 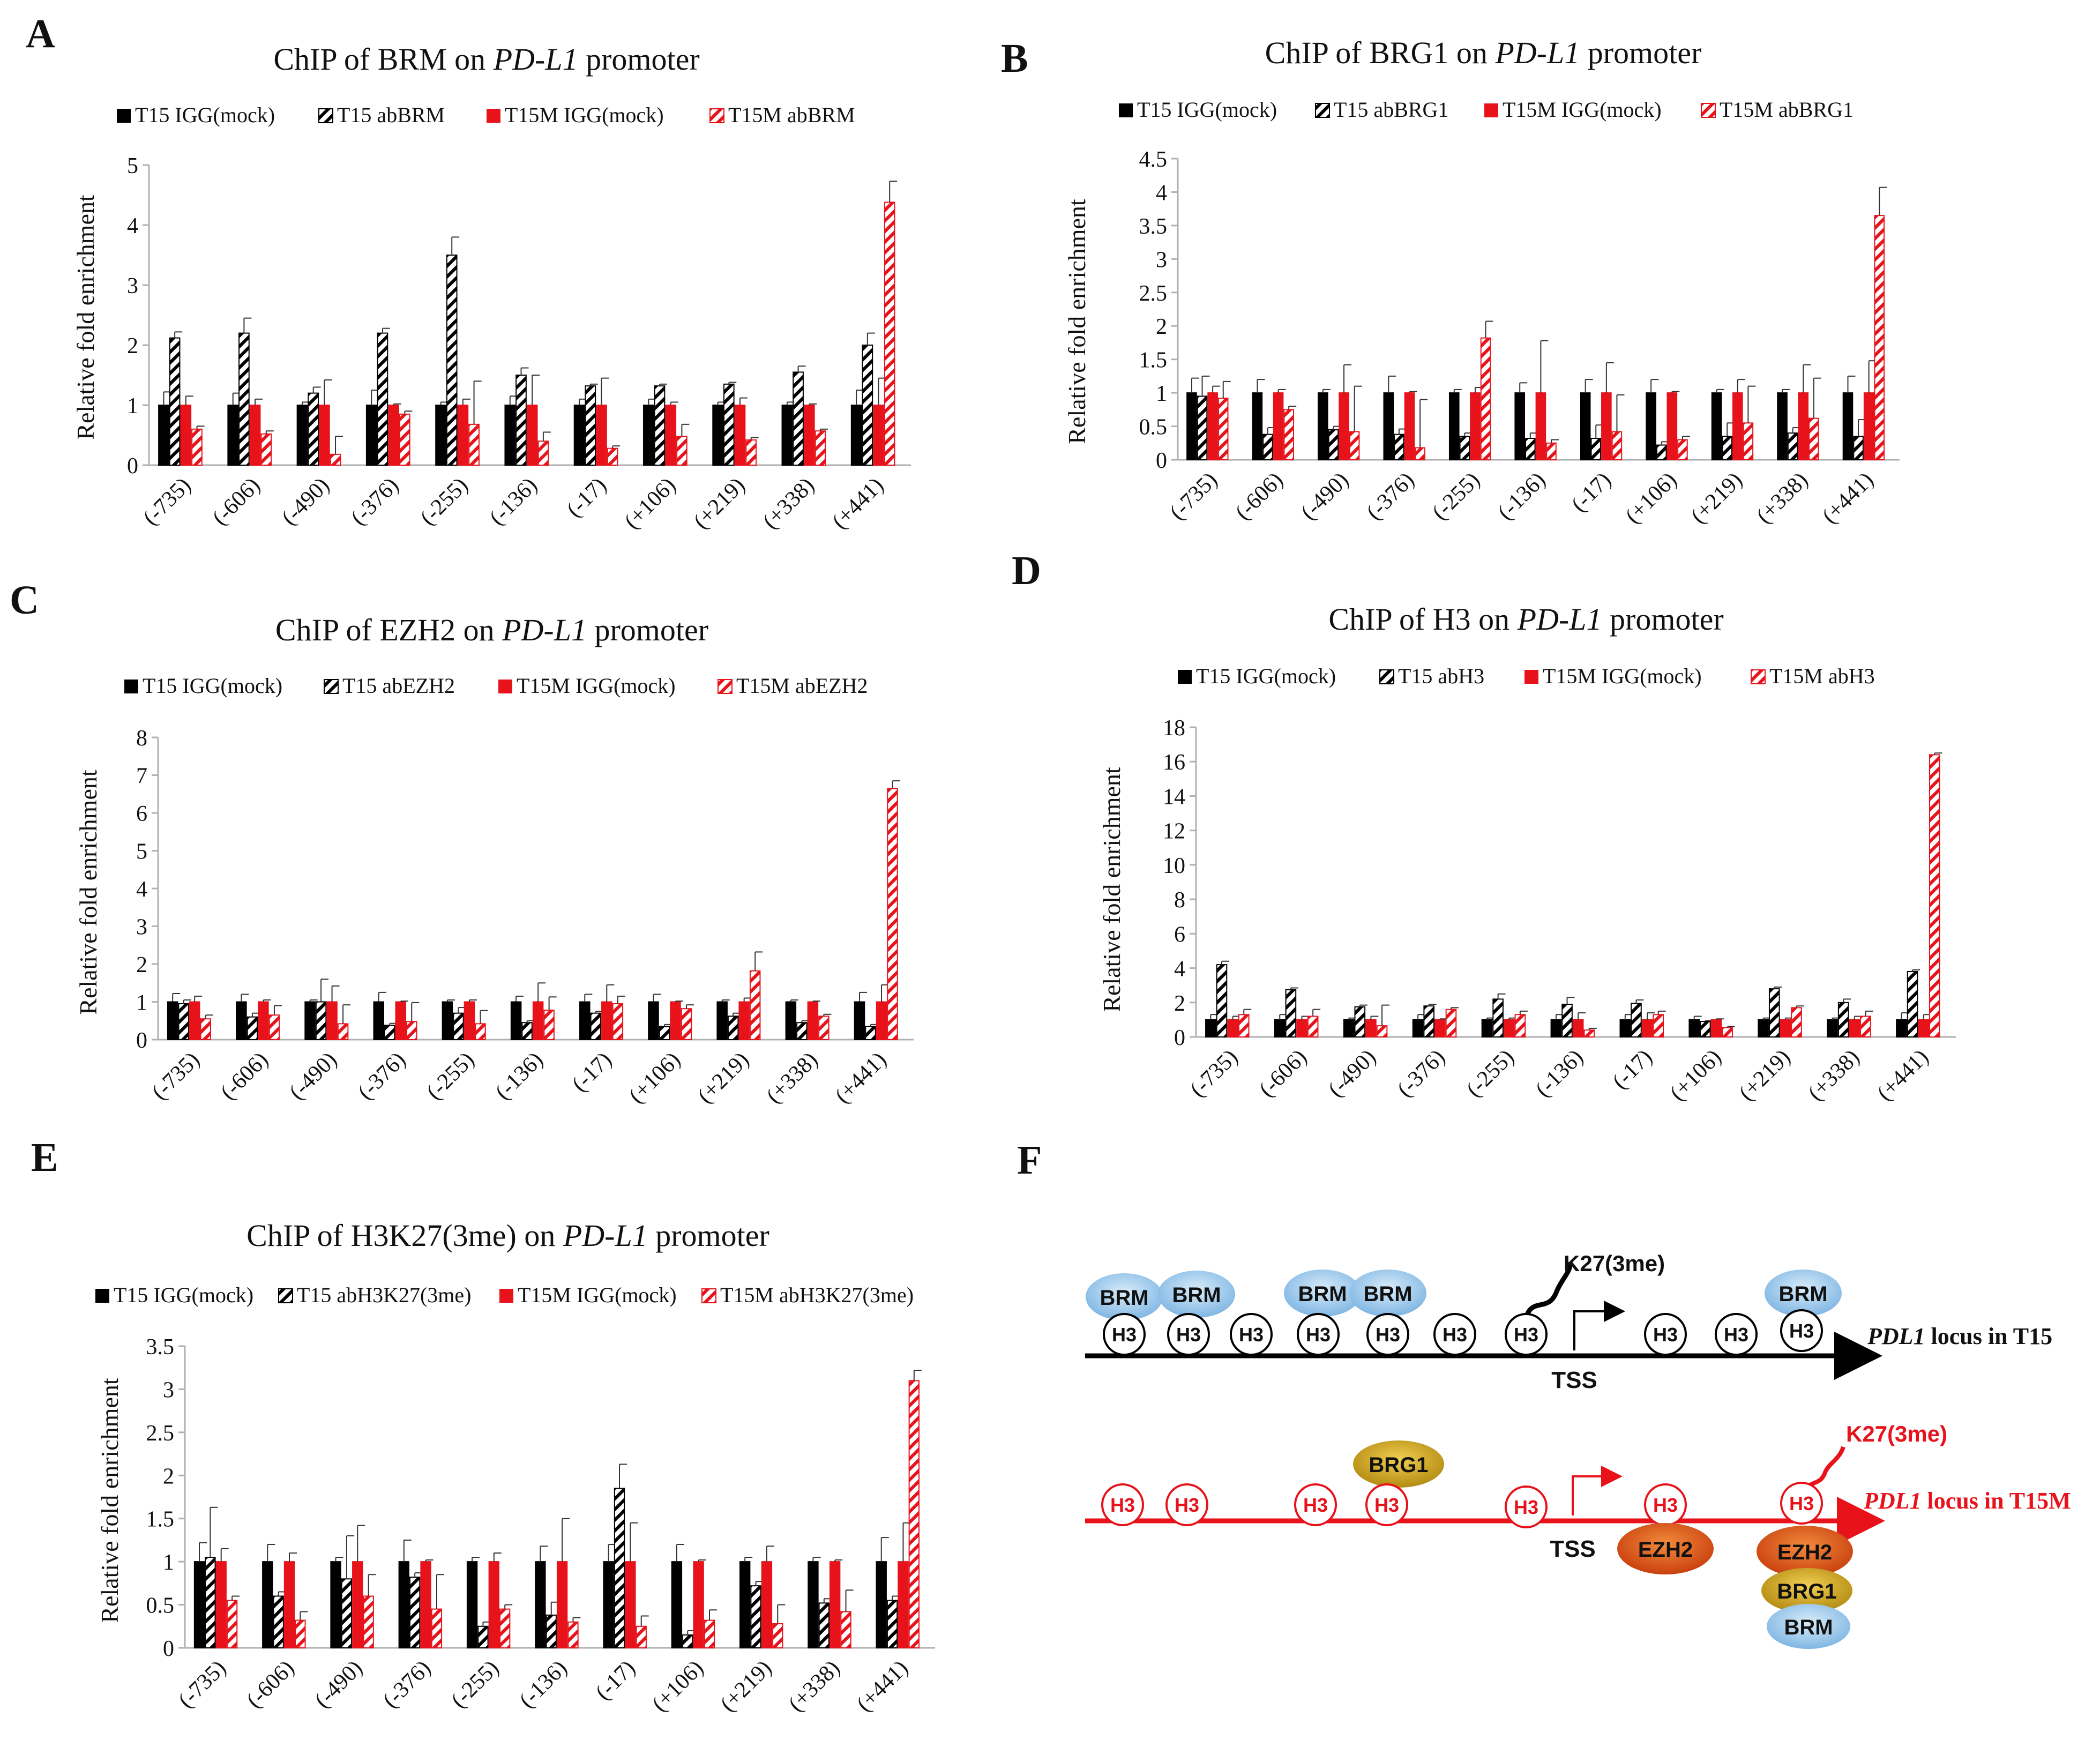 I want to click on svg-text: BRG1, so click(x=1806, y=1591).